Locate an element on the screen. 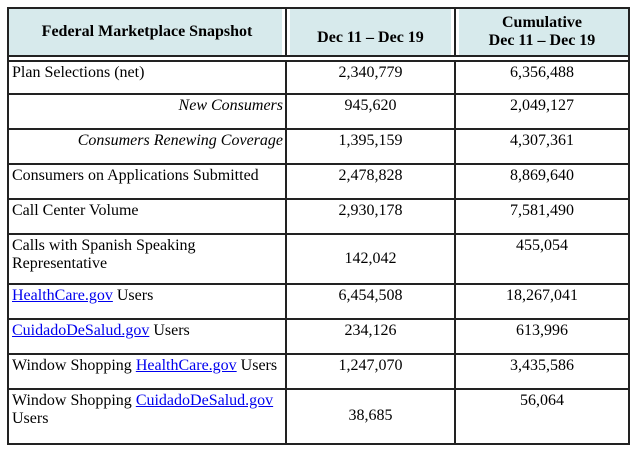 The image size is (633, 451). table-row-healthcare-gov-users: HealthCare.gov Users 6,454,508 18,267,041 is located at coordinates (318, 302).